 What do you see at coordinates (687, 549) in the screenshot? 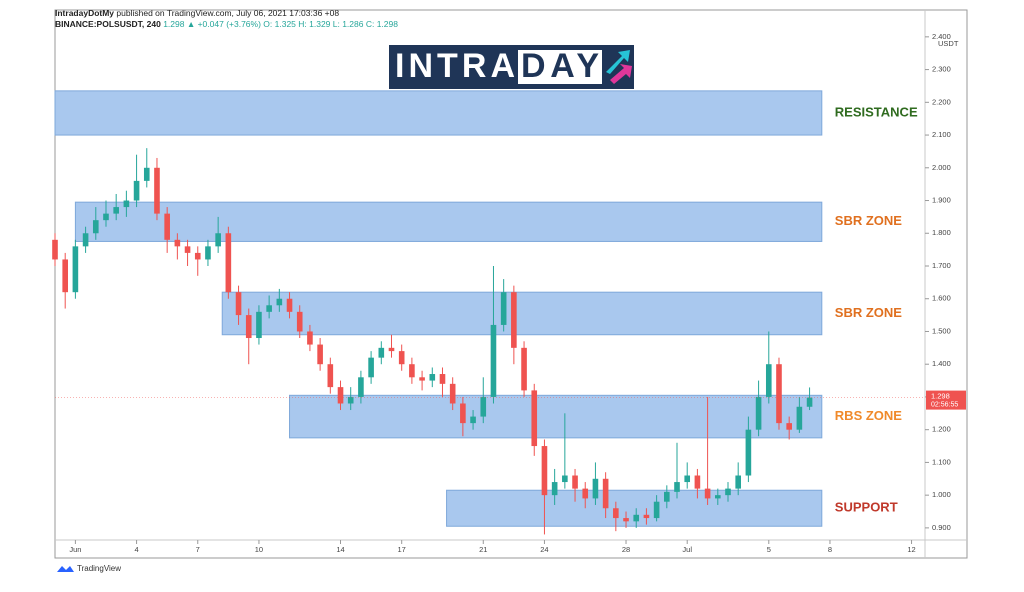
I see `x-tick-label: Jul` at bounding box center [687, 549].